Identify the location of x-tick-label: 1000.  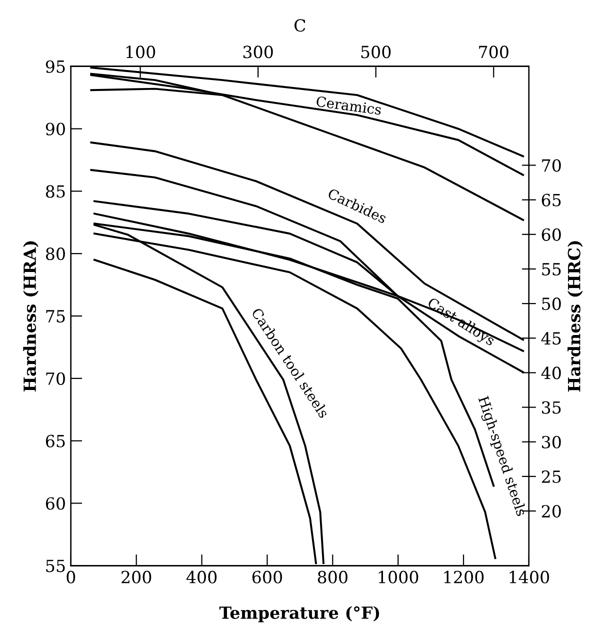
(398, 577).